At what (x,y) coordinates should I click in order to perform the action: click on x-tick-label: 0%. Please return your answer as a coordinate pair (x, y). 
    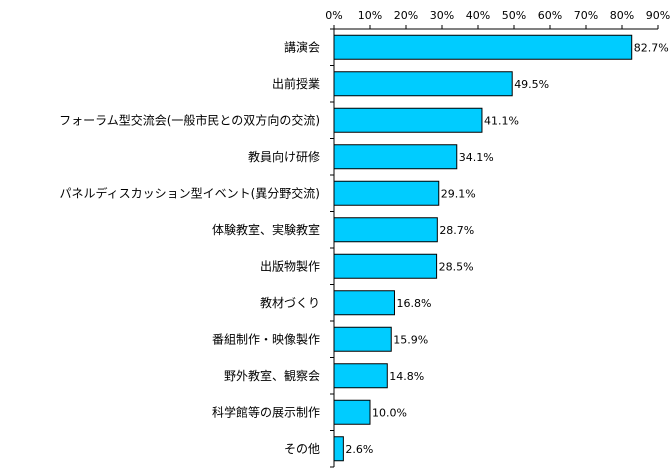
    Looking at the image, I should click on (333, 15).